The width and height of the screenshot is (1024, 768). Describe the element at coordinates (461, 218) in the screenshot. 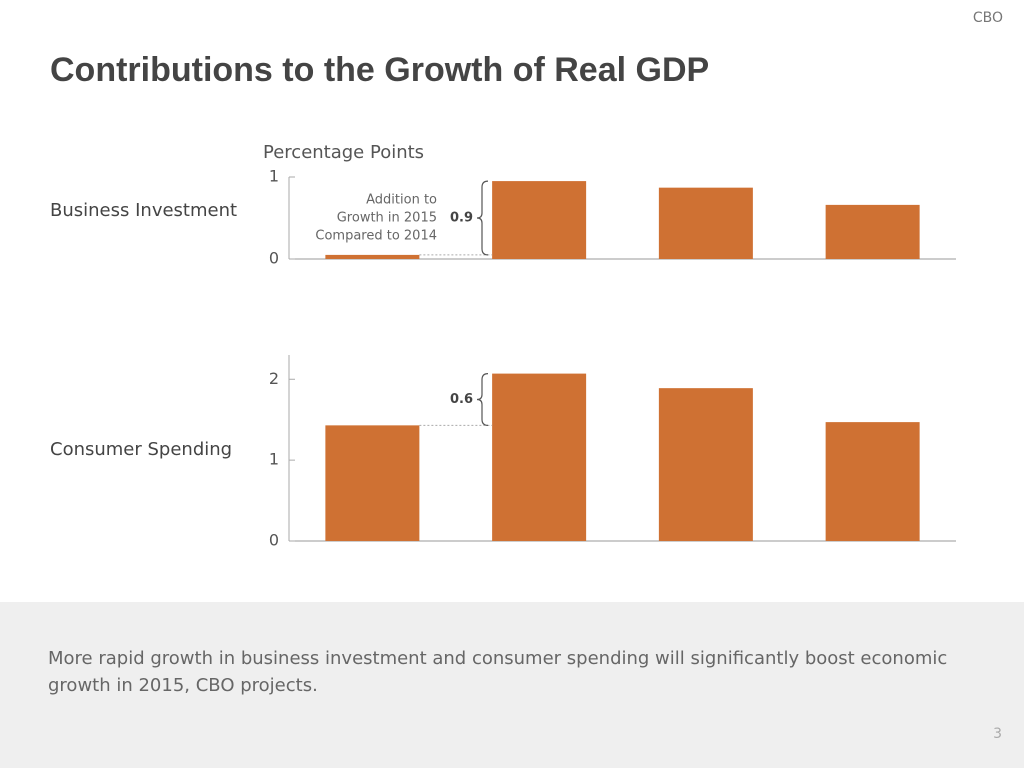

I see `brace-label: 0.9` at that location.